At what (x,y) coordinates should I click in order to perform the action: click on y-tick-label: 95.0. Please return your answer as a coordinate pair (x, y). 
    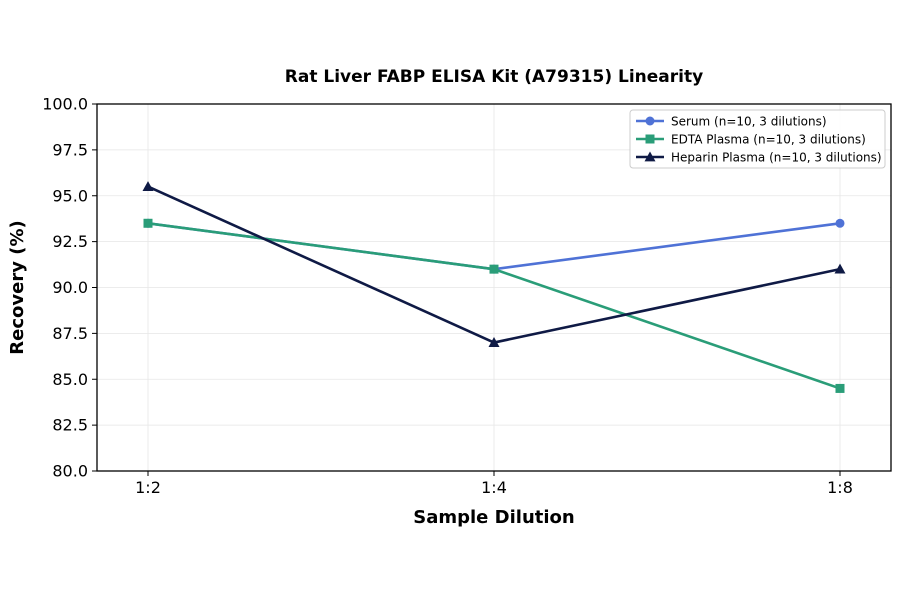
    Looking at the image, I should click on (70, 195).